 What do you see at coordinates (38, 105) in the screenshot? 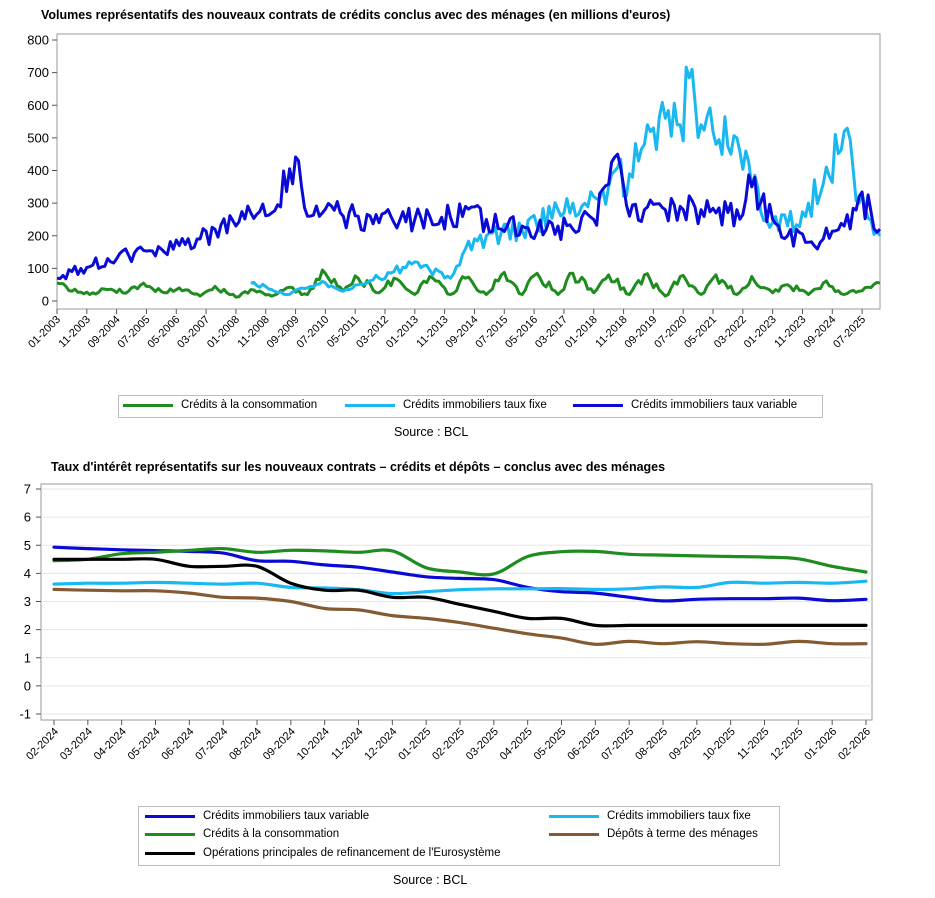
I see `y-tick-label: 600` at bounding box center [38, 105].